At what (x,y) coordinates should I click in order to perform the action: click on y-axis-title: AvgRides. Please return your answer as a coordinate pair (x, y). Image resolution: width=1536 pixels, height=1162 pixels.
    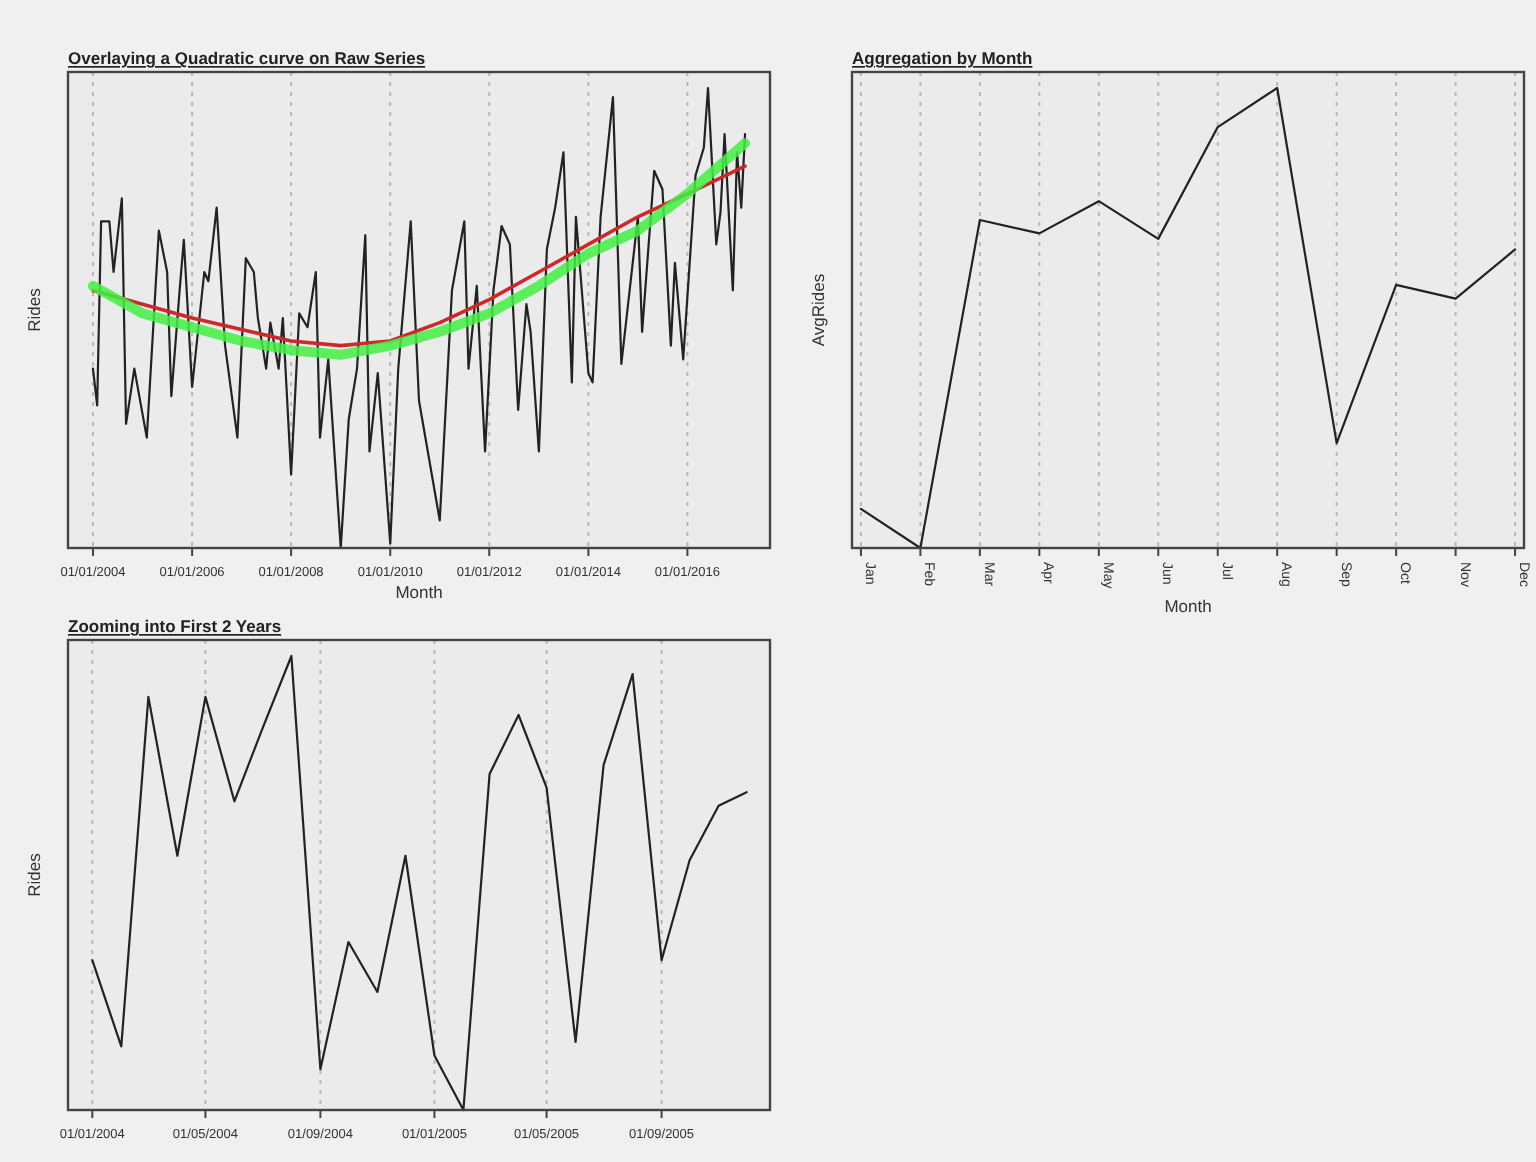
    Looking at the image, I should click on (818, 310).